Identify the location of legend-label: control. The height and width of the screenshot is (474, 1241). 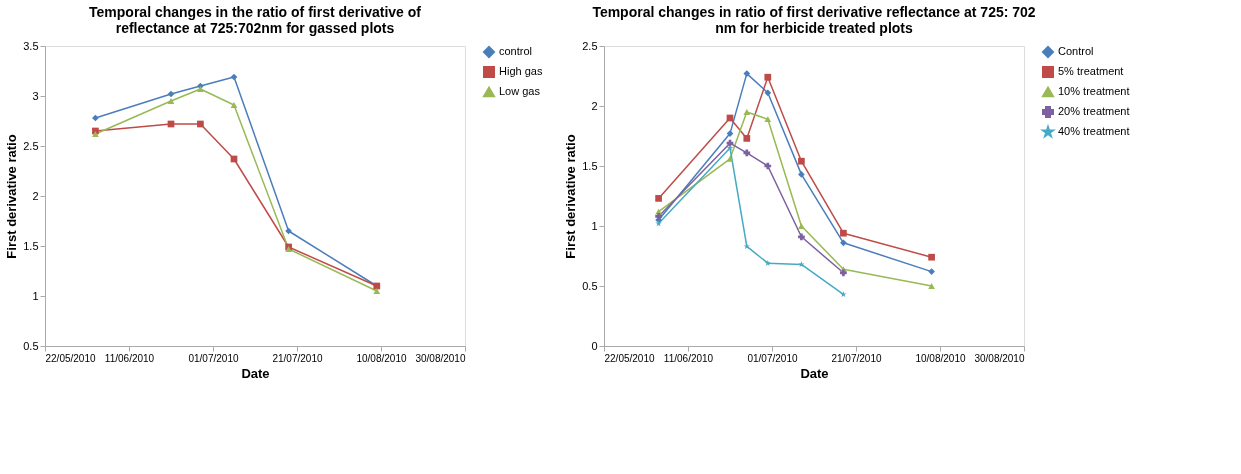
(516, 51).